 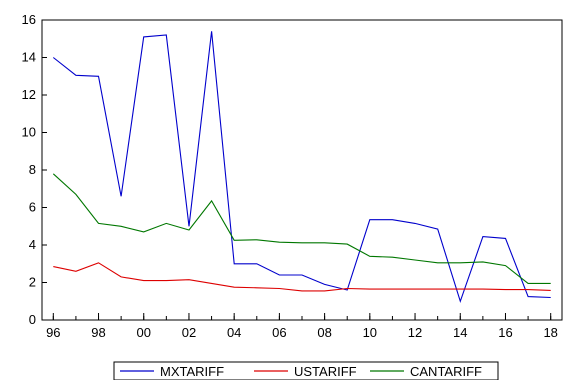 What do you see at coordinates (505, 332) in the screenshot?
I see `x-tick-label: 16` at bounding box center [505, 332].